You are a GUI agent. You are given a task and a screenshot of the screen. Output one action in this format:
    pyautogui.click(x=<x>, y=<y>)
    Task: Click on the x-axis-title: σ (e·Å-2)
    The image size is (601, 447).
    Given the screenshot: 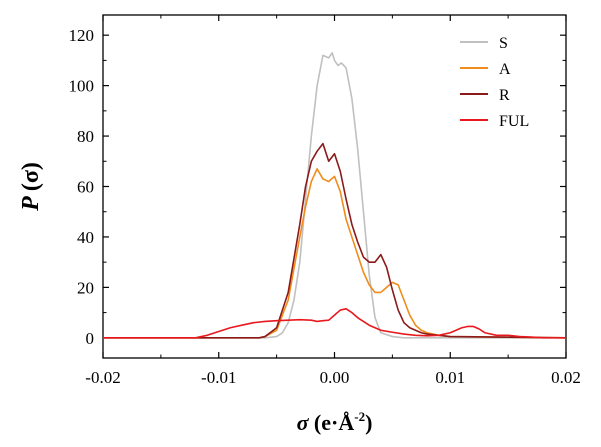 What is the action you would take?
    pyautogui.click(x=335, y=422)
    